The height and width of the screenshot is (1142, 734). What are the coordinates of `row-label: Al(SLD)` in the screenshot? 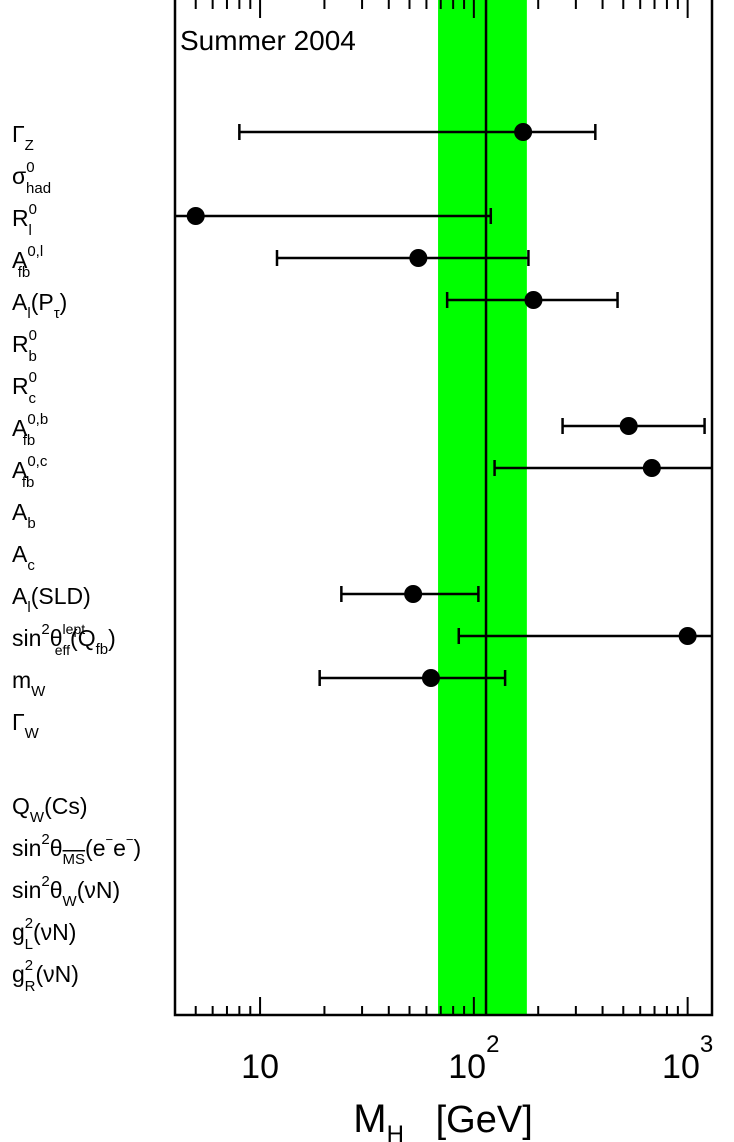 It's located at (51, 599).